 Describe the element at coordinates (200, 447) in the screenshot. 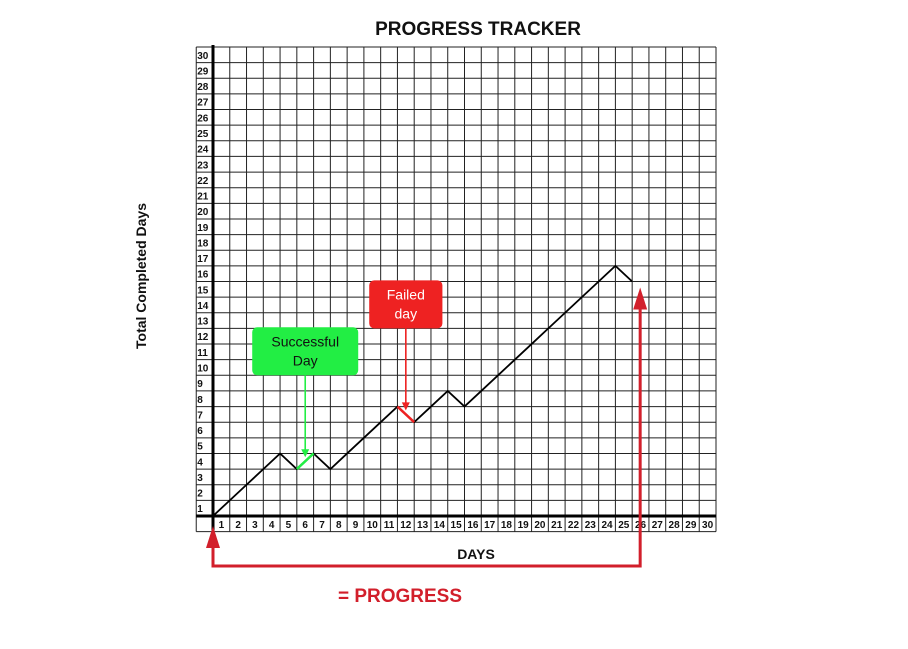

I see `y-tick-label: 5` at that location.